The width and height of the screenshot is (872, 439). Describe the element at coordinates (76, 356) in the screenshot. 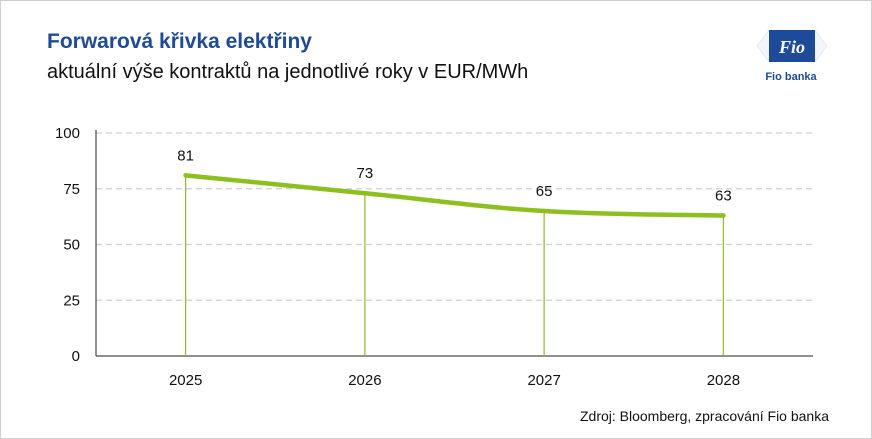

I see `y-tick-label-0: 0` at that location.